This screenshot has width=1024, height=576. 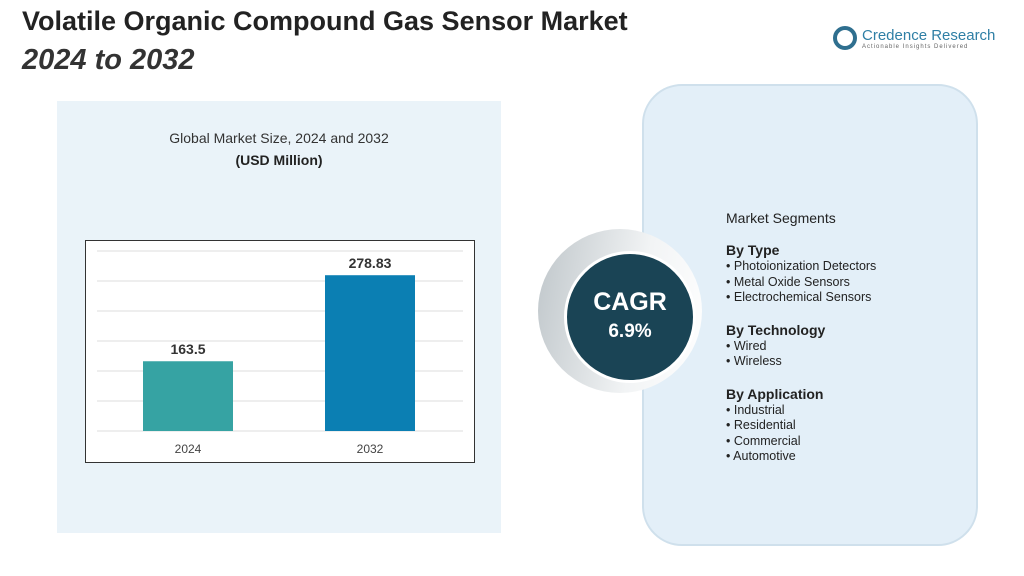 What do you see at coordinates (915, 46) in the screenshot?
I see `logo-tagline: Actionable Insights Delivered` at bounding box center [915, 46].